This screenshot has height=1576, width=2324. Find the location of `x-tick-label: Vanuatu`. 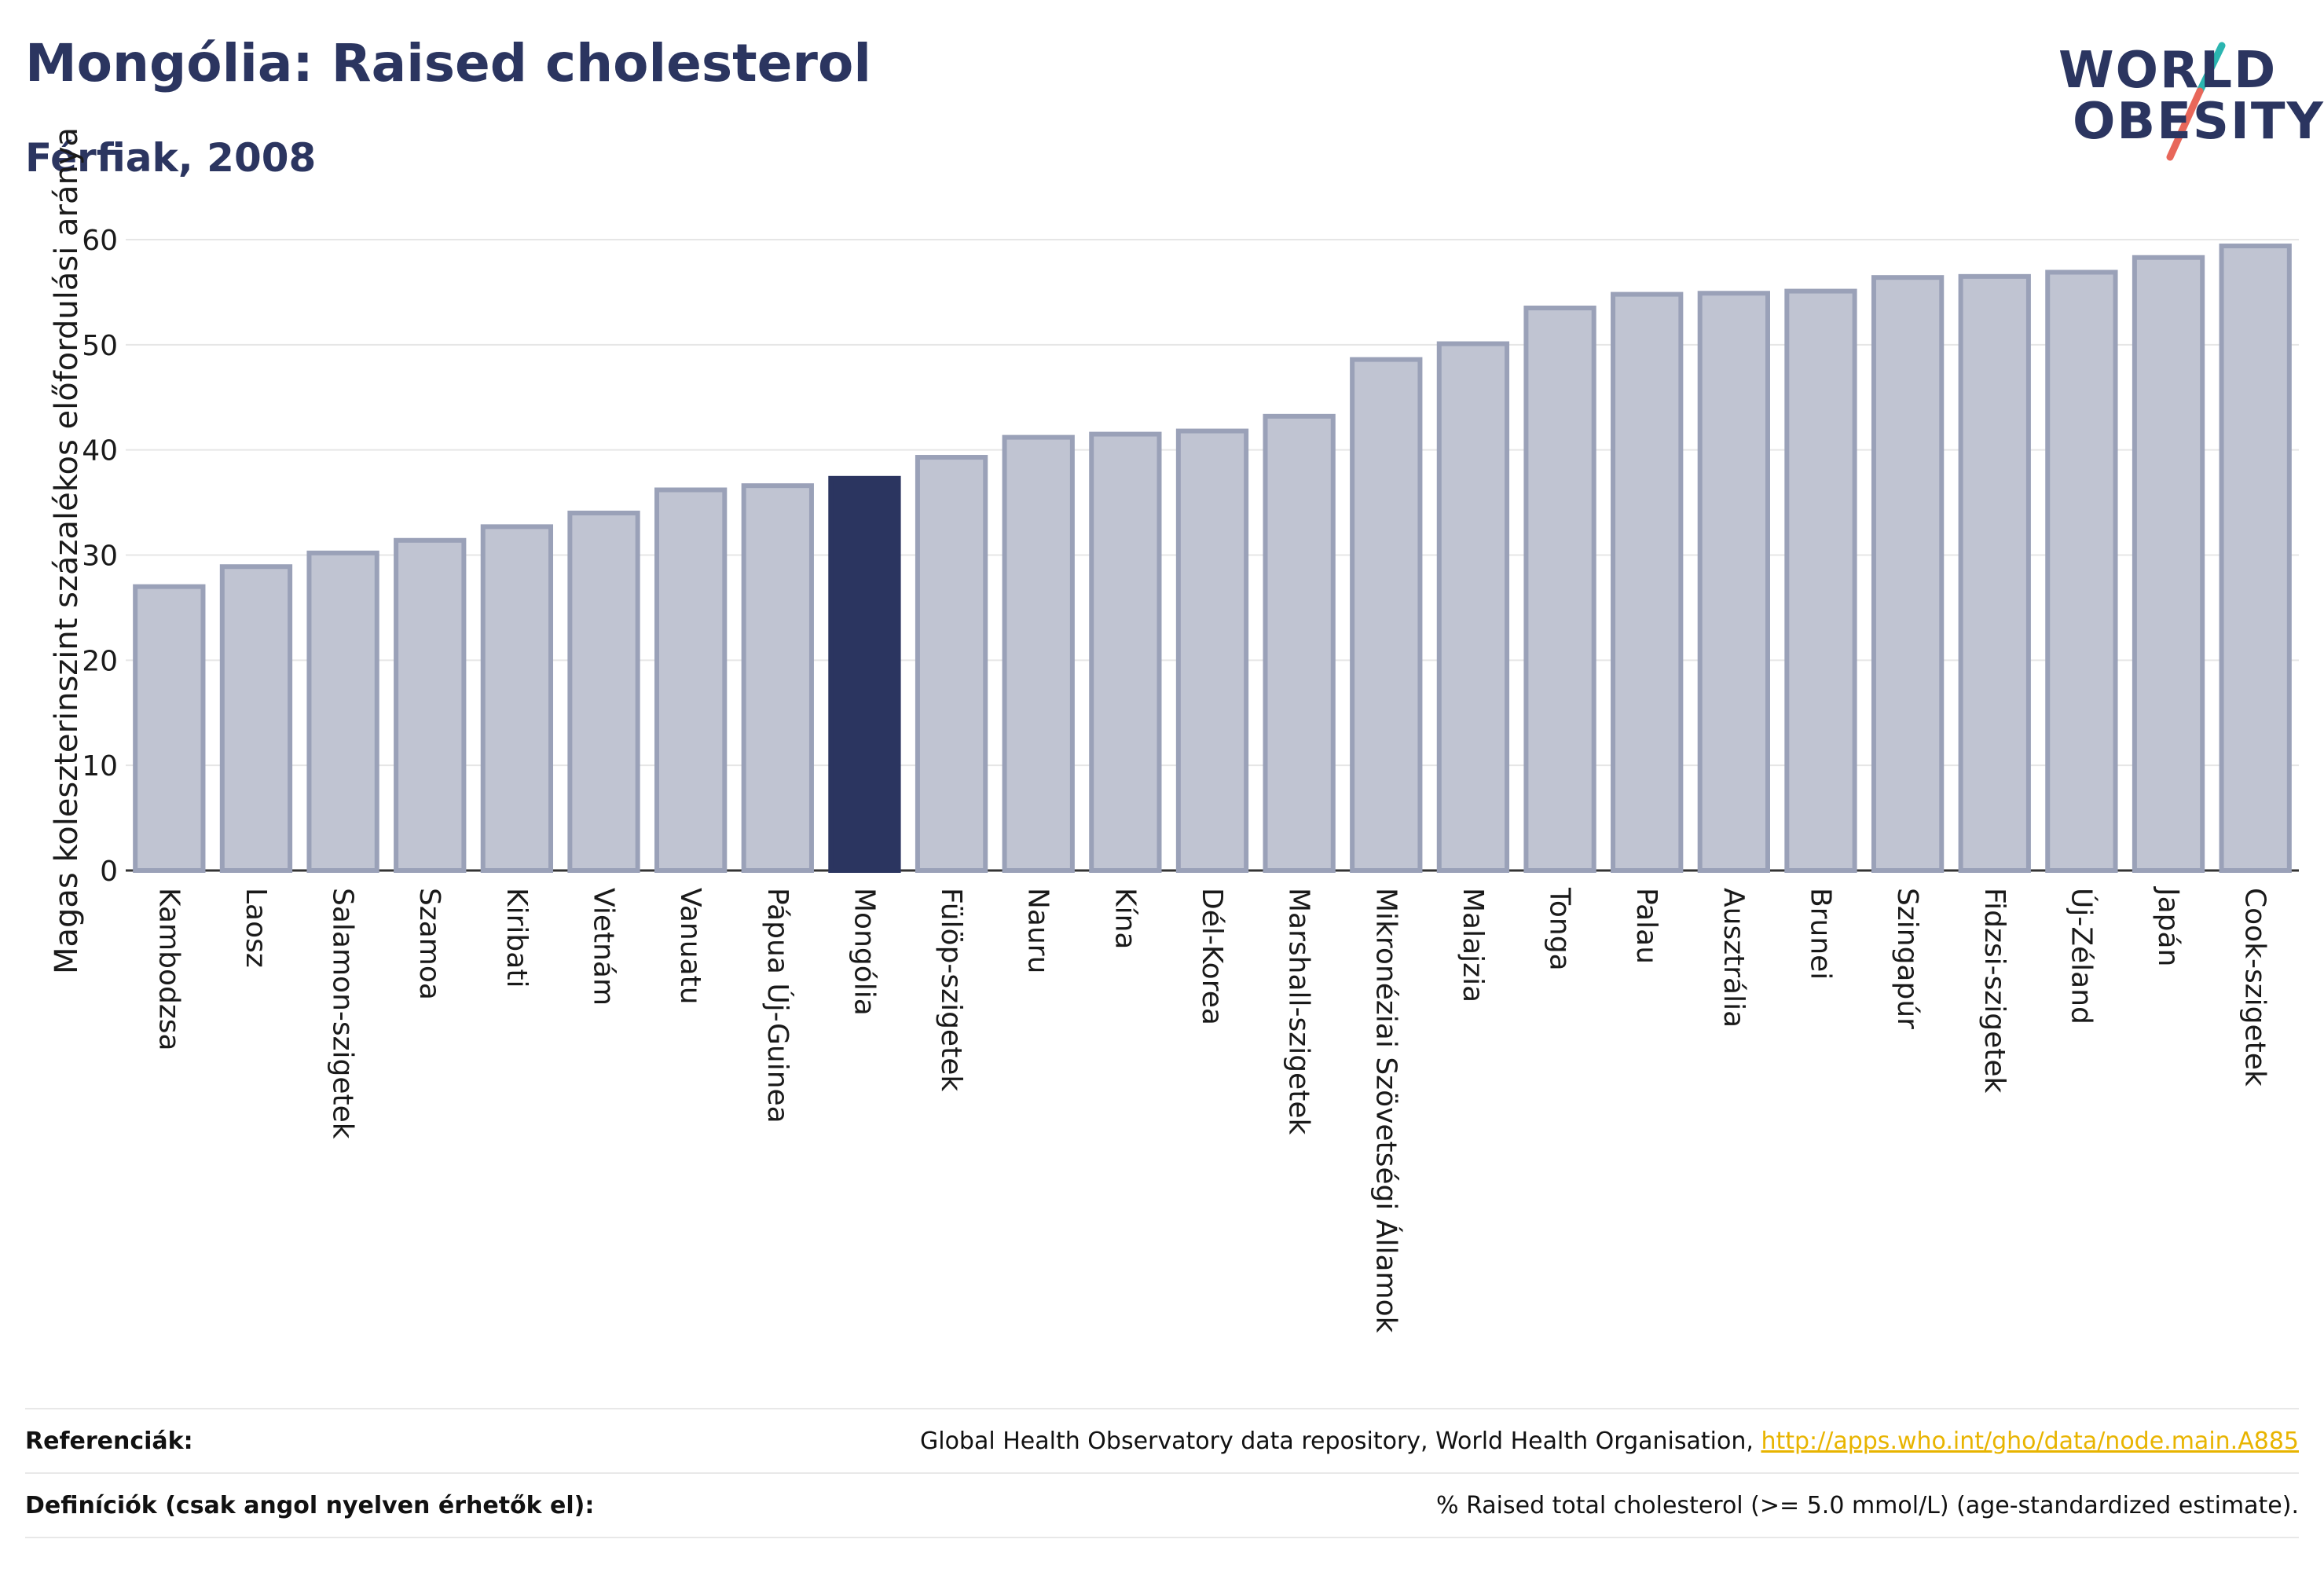

x-tick-label: Vanuatu is located at coordinates (690, 946).